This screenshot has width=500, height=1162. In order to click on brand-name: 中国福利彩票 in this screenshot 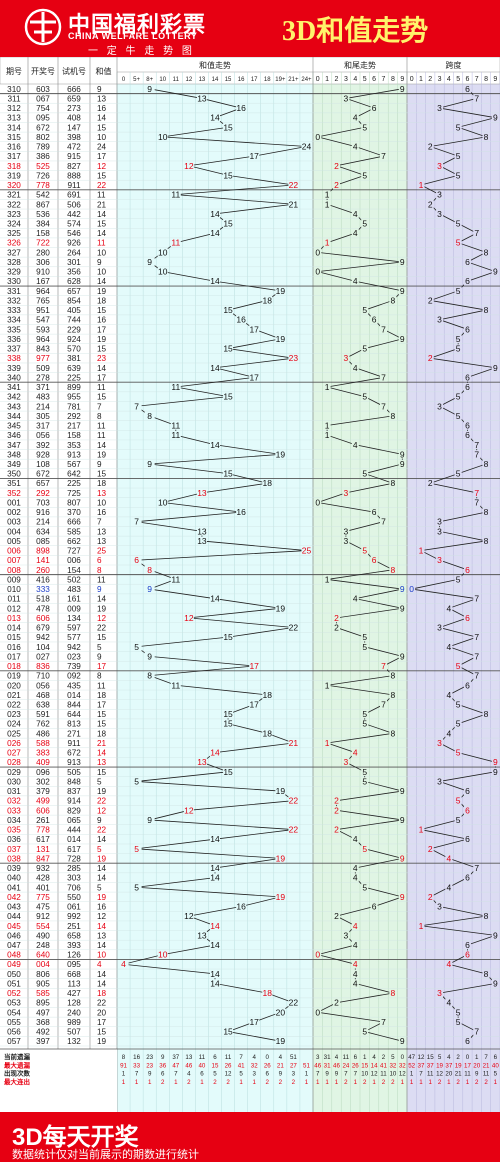, I will do `click(137, 24)`.